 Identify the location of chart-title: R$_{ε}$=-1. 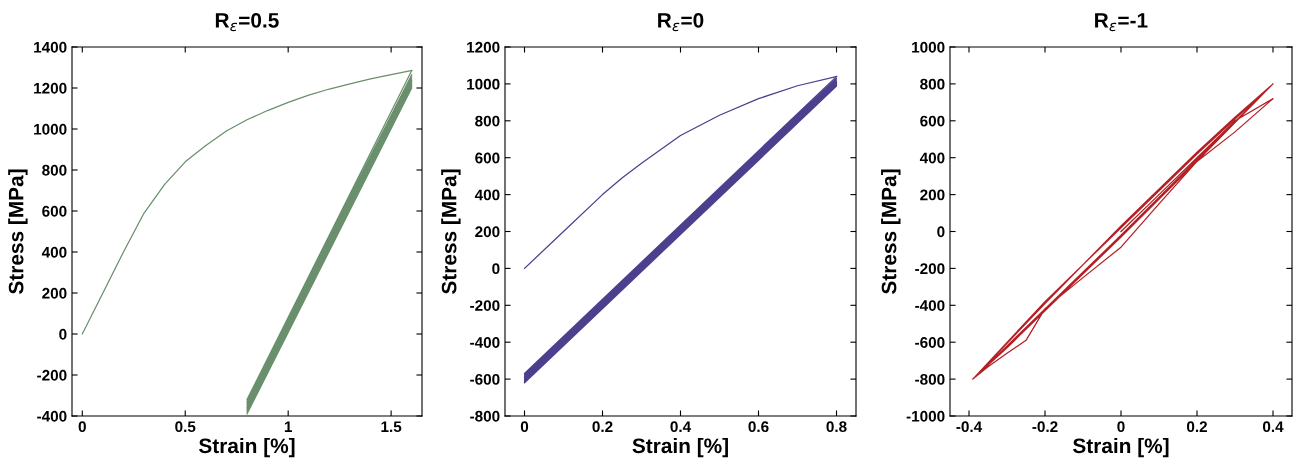
(1121, 22).